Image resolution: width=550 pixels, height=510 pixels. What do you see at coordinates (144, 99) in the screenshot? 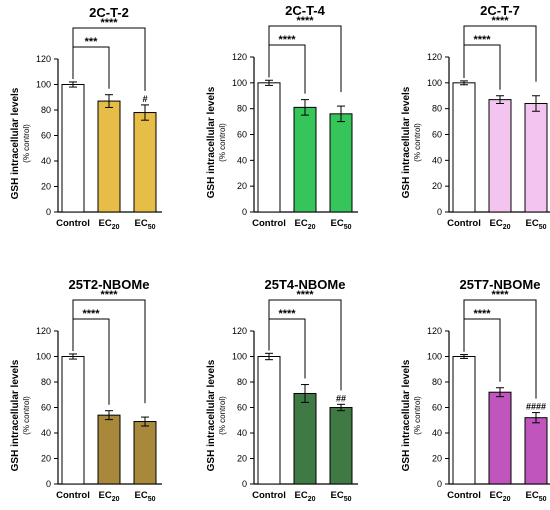
I see `bar-mark-3: #` at bounding box center [144, 99].